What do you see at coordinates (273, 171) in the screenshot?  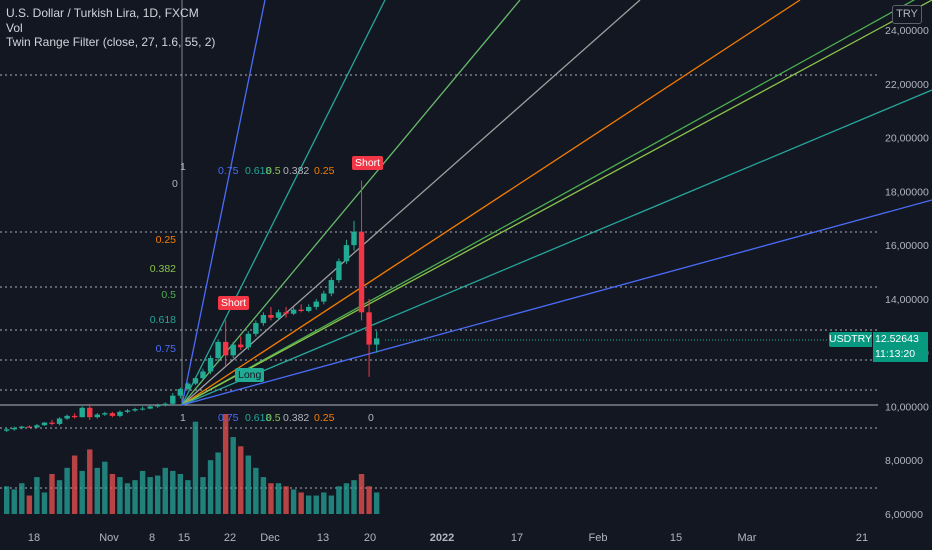 I see `fib-fan-label: 0.5` at bounding box center [273, 171].